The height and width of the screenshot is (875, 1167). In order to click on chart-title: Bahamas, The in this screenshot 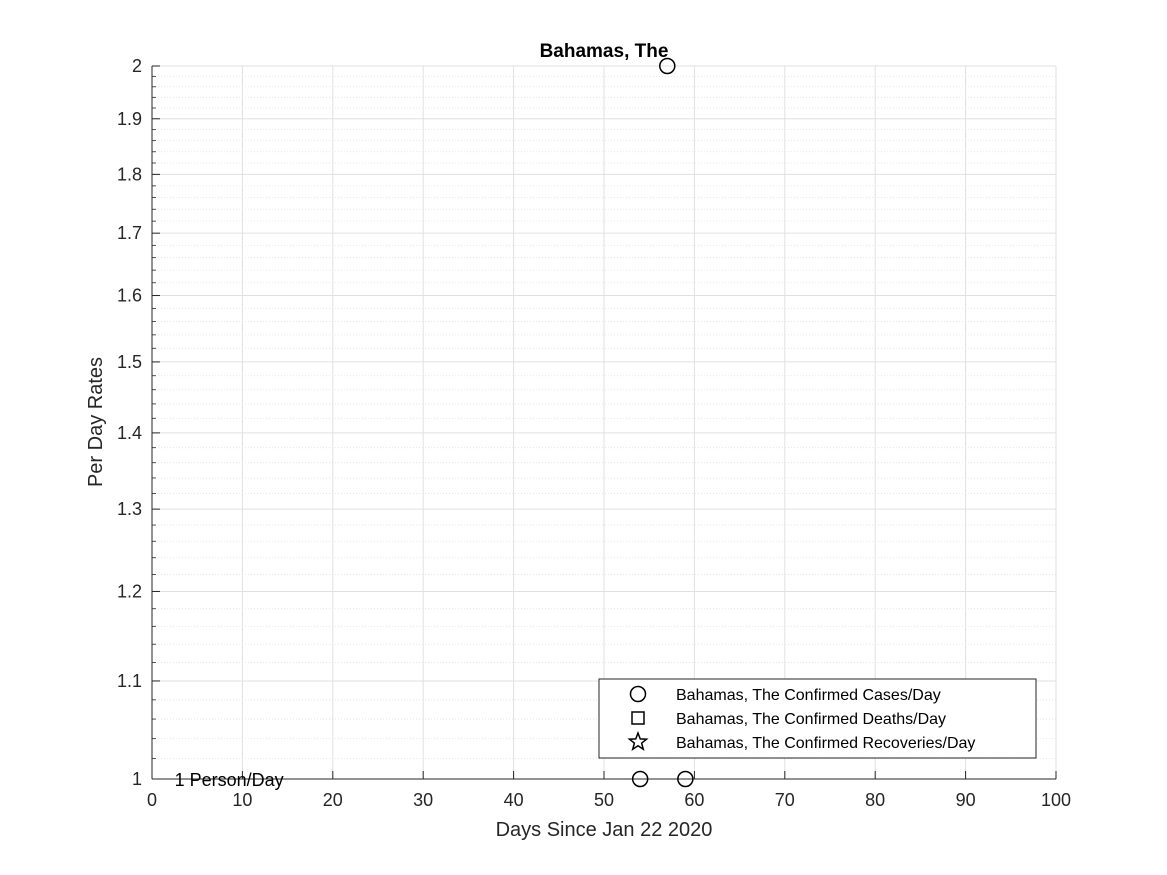, I will do `click(604, 51)`.